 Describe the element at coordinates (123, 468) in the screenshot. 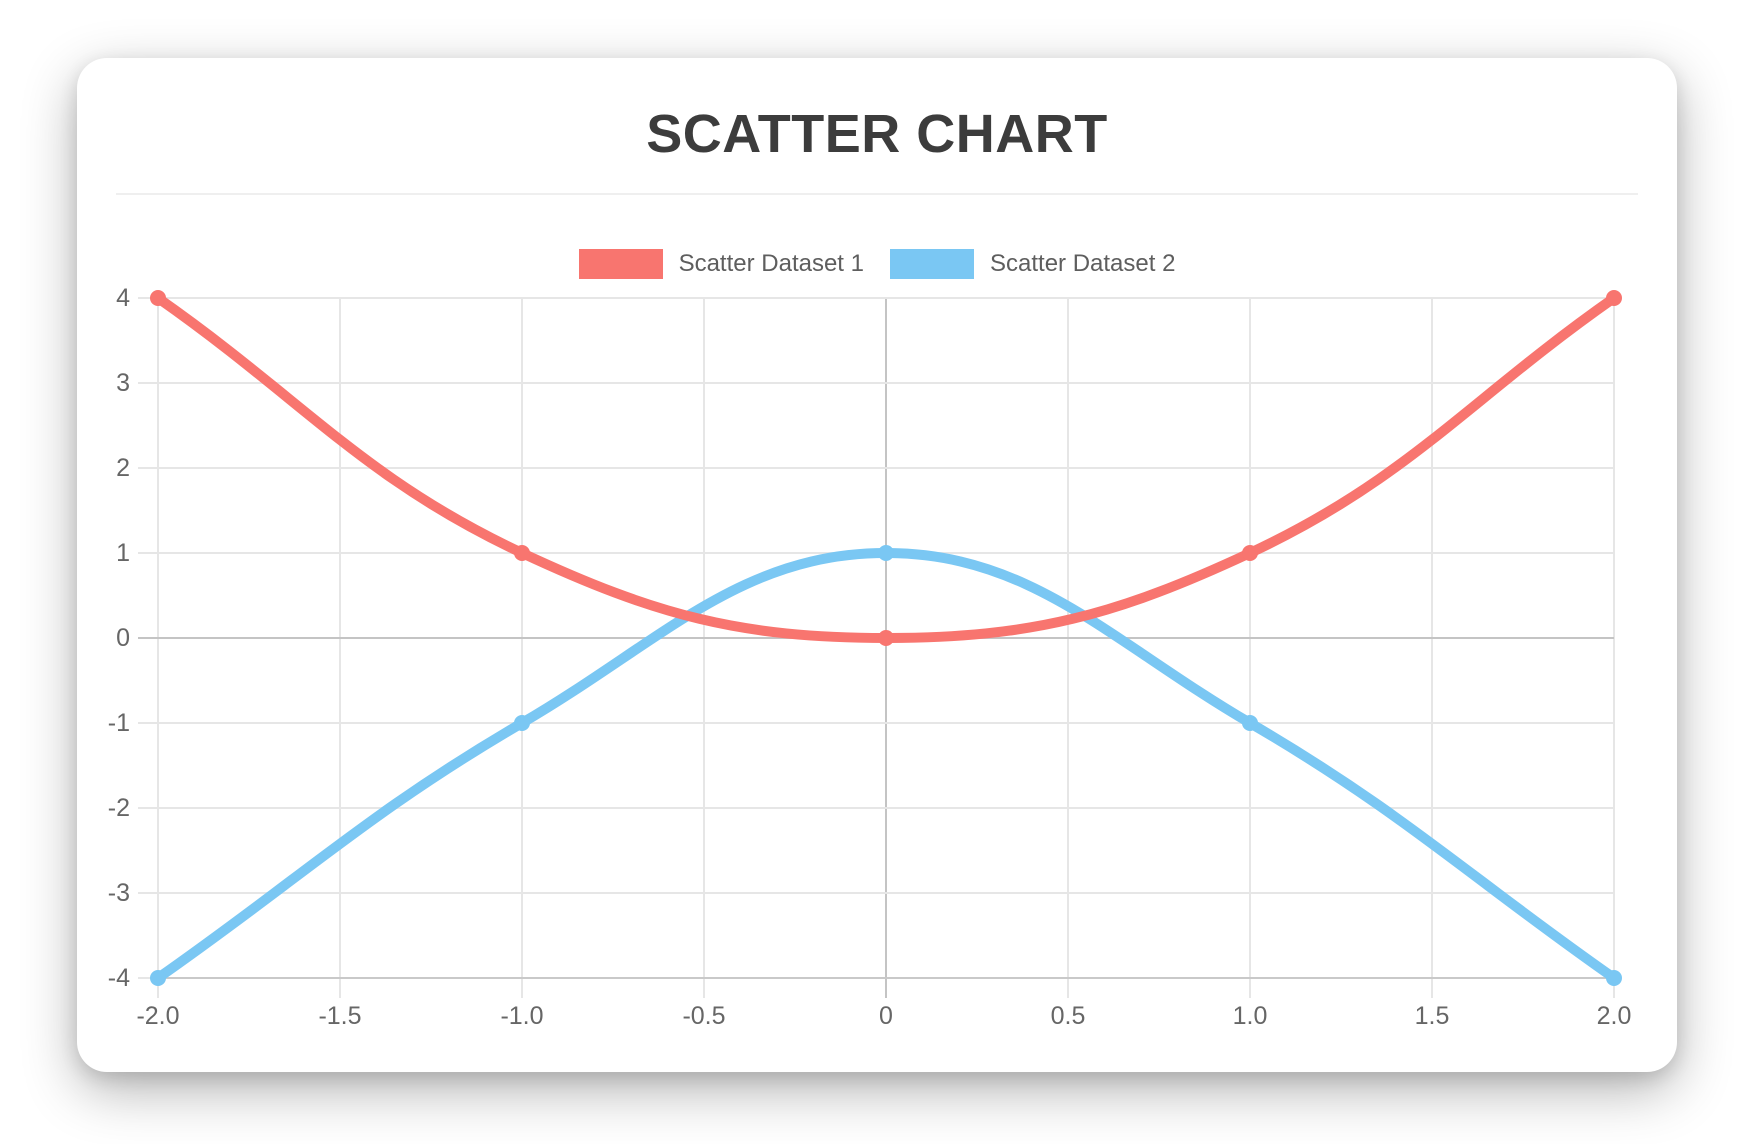

I see `y-tick-label: 2` at that location.